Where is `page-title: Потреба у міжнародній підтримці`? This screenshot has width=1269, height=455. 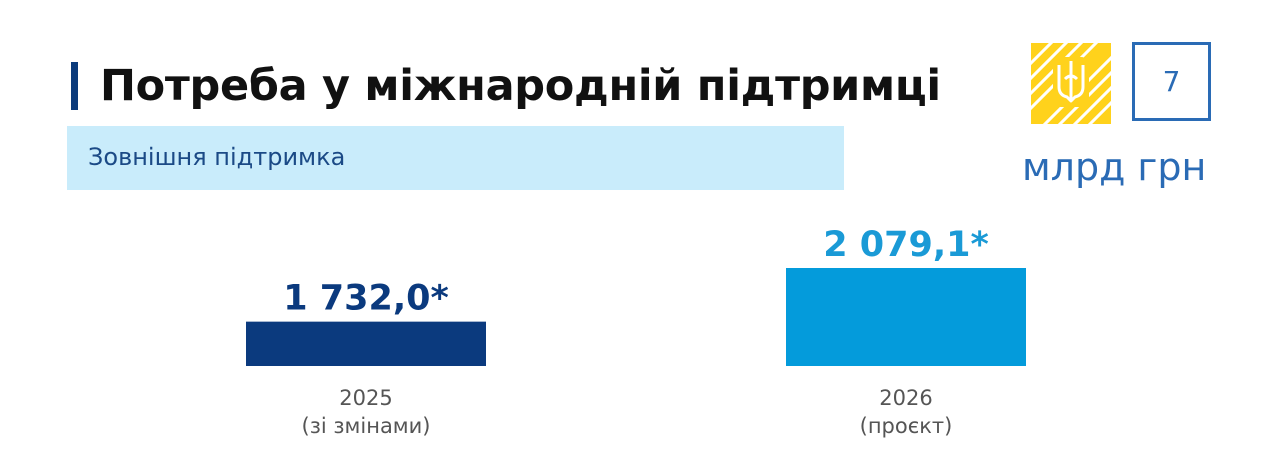 page-title: Потреба у міжнародній підтримці is located at coordinates (520, 86).